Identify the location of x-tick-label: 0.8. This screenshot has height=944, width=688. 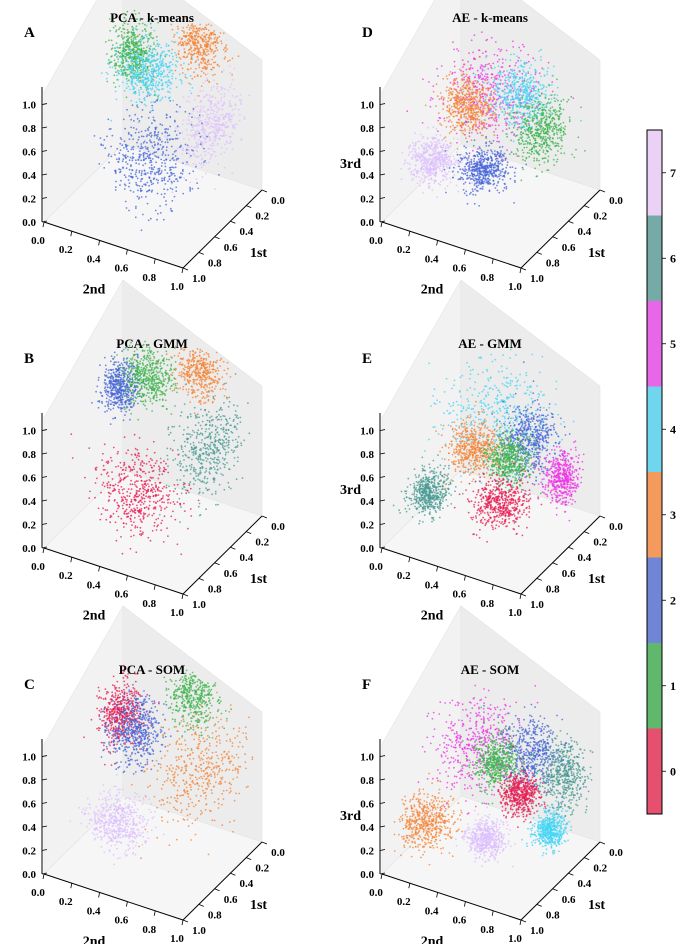
(215, 589).